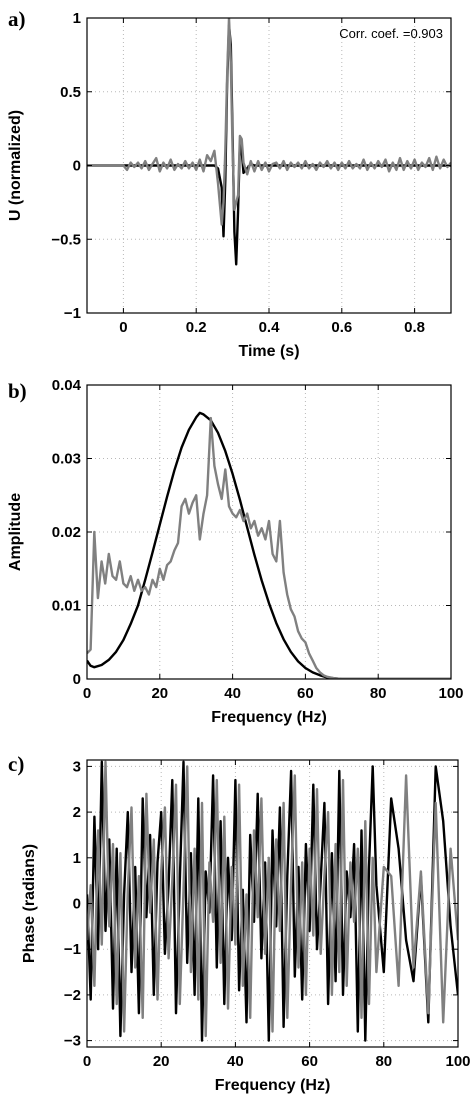 The height and width of the screenshot is (1097, 471). I want to click on y-tick-label: 0.02, so click(66, 532).